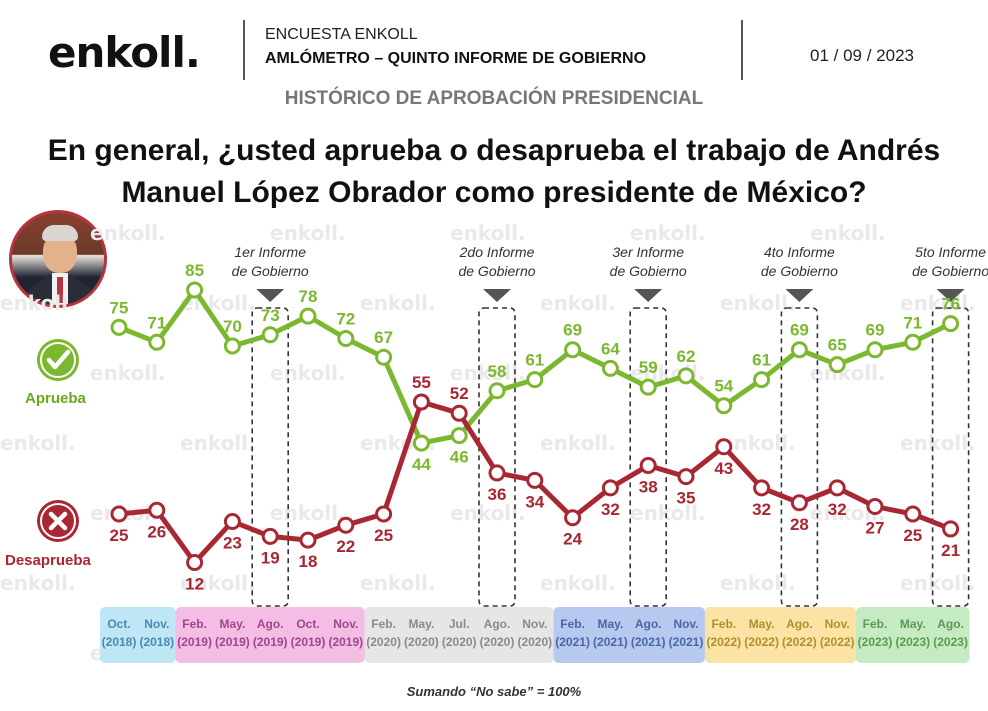  What do you see at coordinates (308, 561) in the screenshot?
I see `data-label-desaprueba: 18` at bounding box center [308, 561].